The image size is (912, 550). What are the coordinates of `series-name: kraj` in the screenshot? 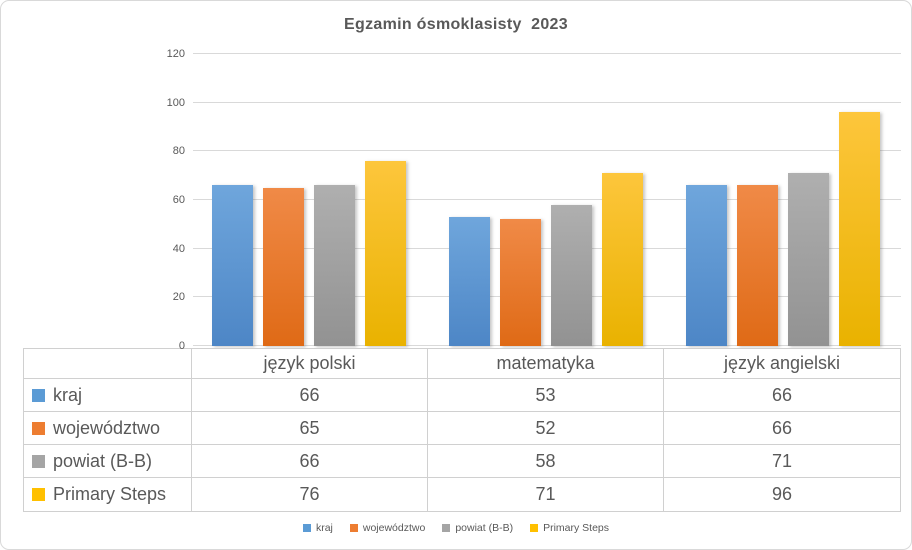 It's located at (68, 394).